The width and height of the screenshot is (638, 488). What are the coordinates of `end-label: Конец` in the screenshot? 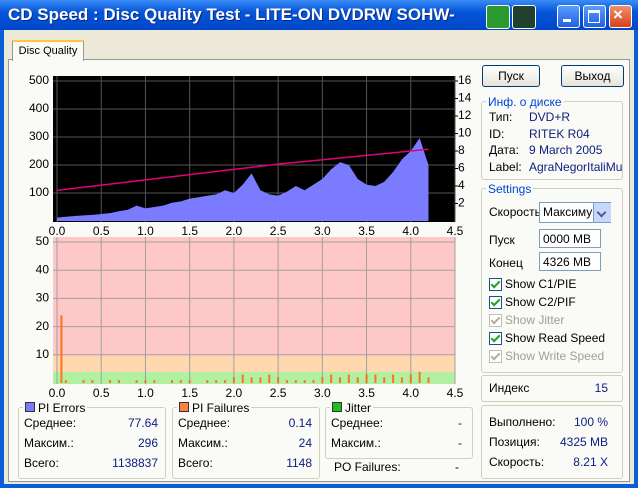 It's located at (506, 263).